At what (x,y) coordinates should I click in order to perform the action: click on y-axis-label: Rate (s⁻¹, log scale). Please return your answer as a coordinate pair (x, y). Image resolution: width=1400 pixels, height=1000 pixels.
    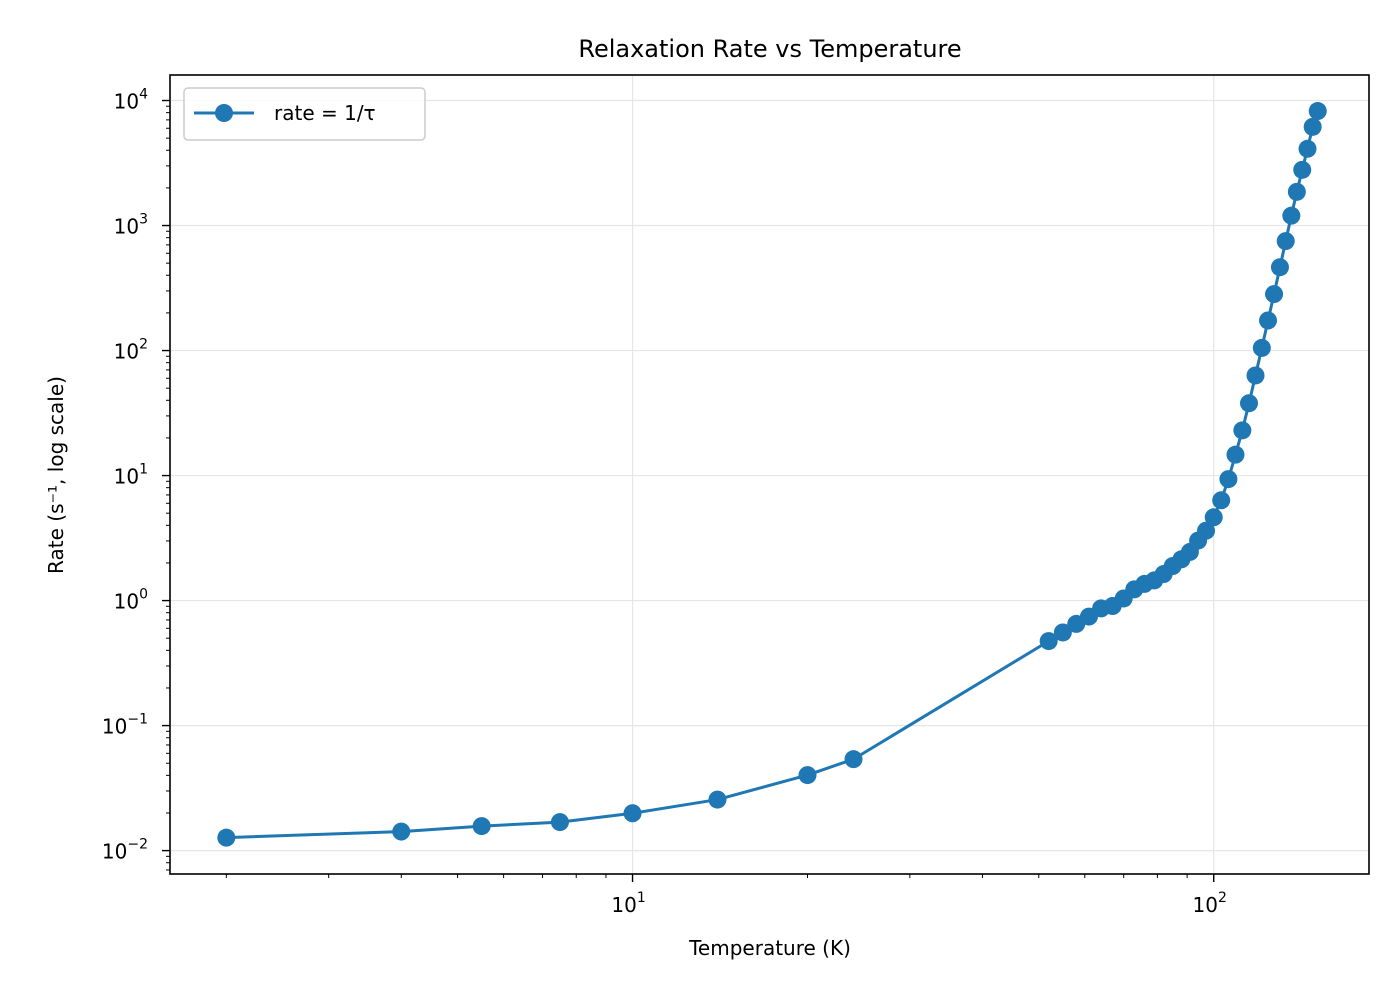
    Looking at the image, I should click on (56, 475).